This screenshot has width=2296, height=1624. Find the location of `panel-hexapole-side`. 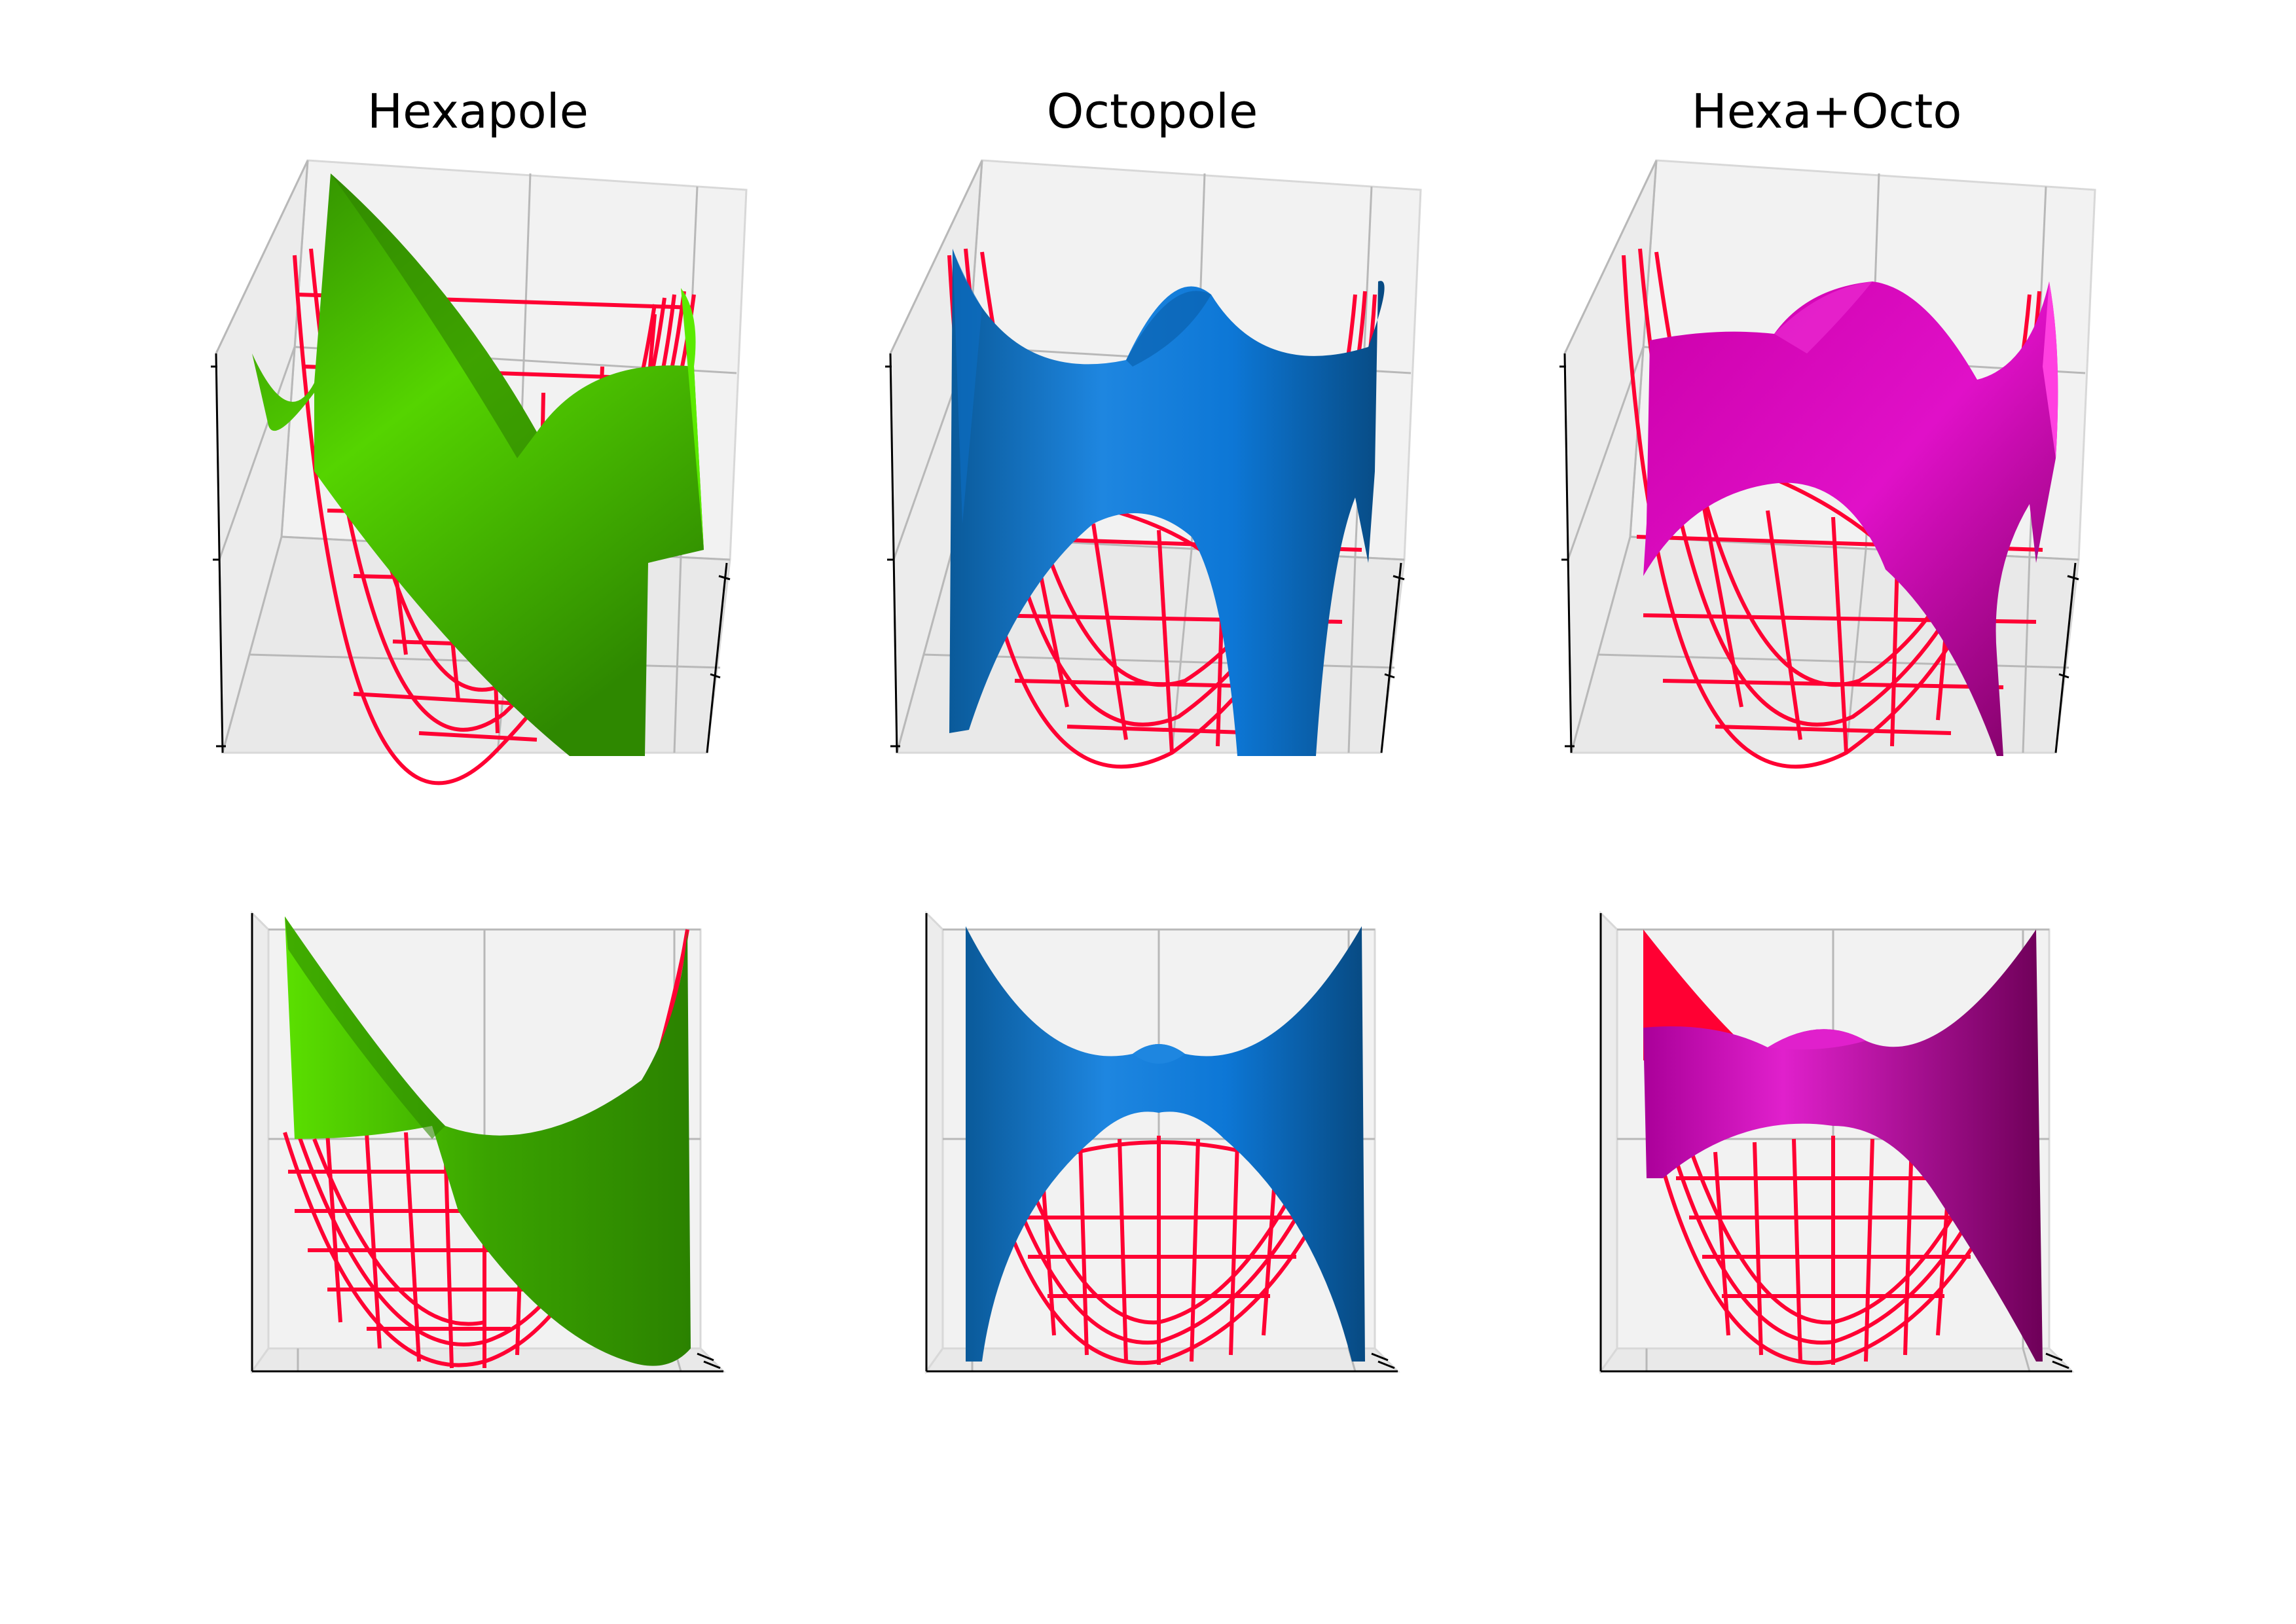

panel-hexapole-side is located at coordinates (488, 1143).